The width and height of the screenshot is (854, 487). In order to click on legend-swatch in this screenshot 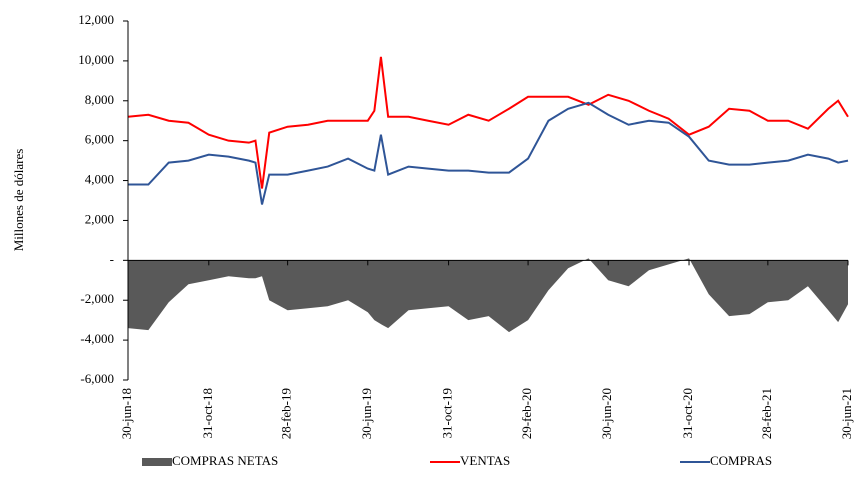, I will do `click(157, 462)`.